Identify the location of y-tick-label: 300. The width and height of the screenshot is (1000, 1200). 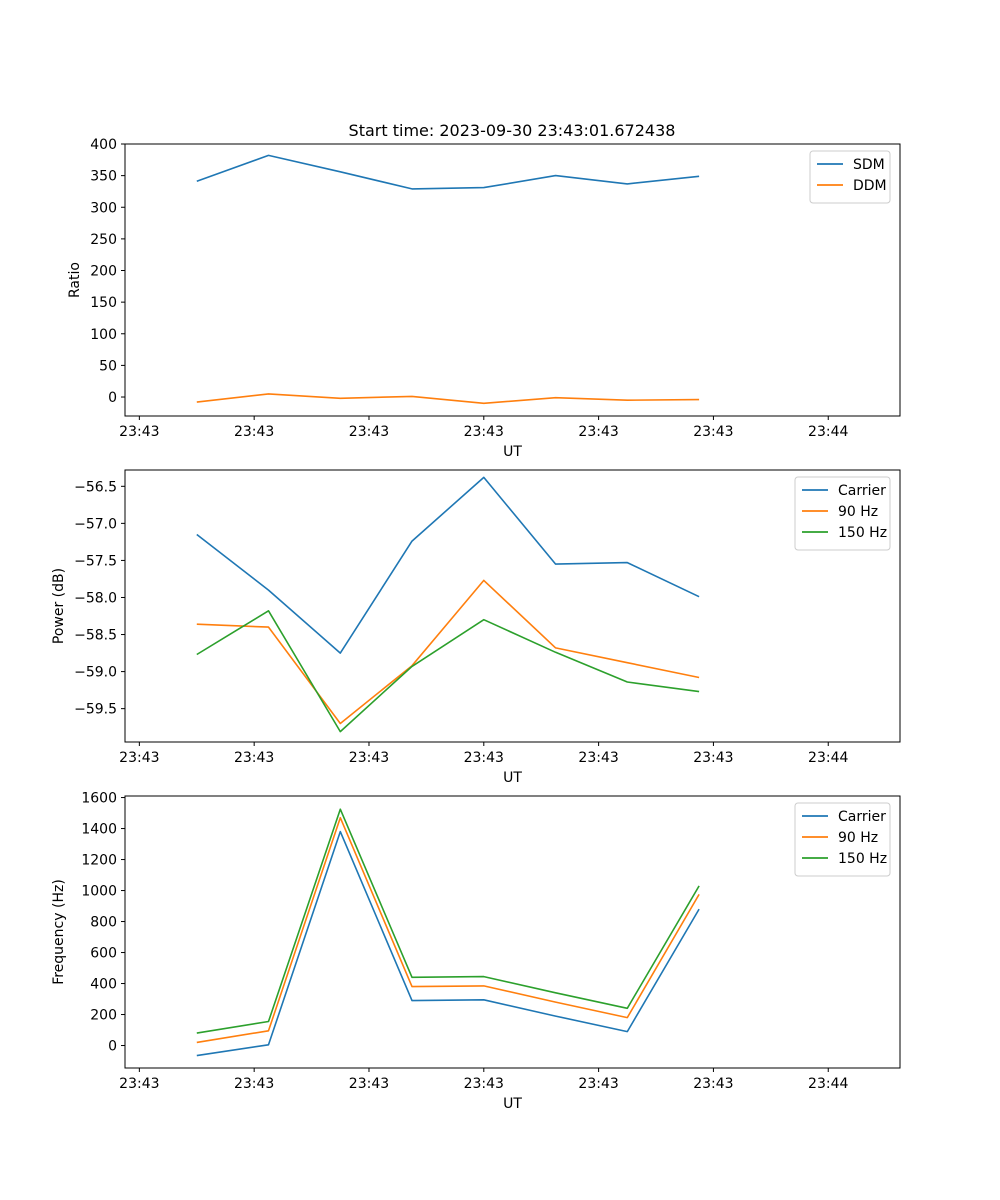
(103, 208).